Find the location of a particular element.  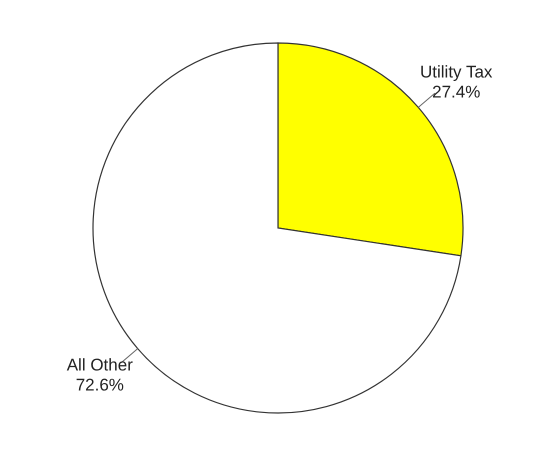

data-label: 27.4% is located at coordinates (456, 92).